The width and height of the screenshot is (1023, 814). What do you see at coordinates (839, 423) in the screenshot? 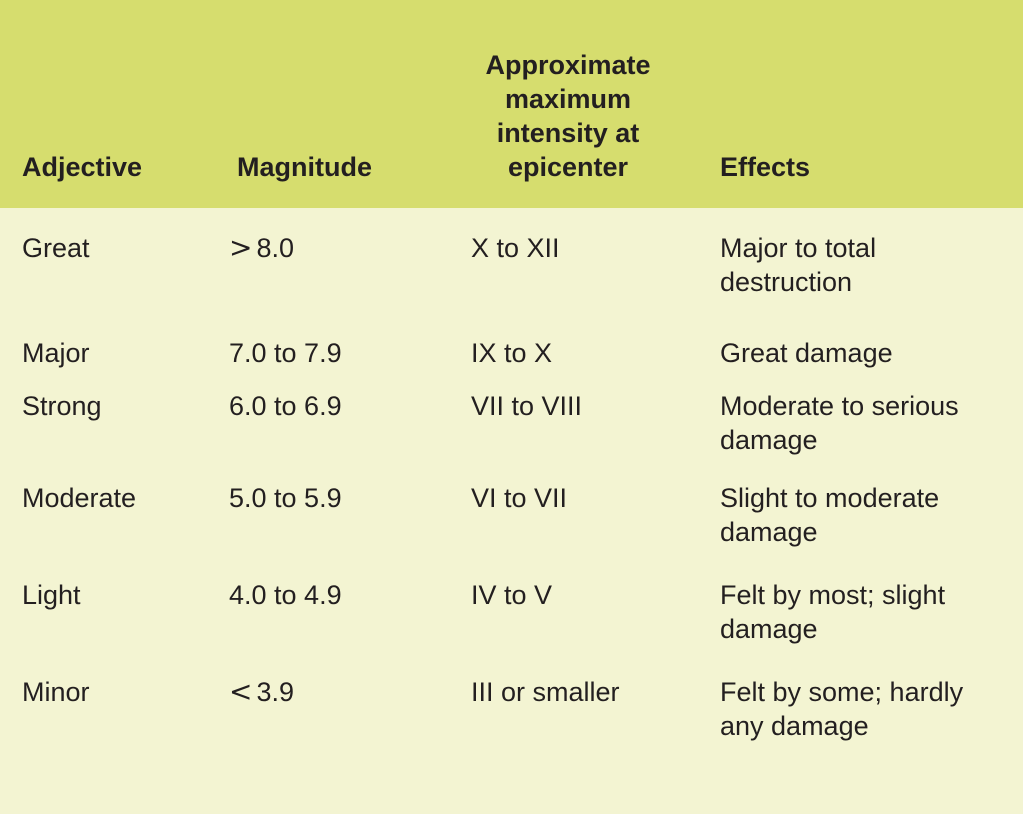
I see `effects-cell: Moderate to serious damage` at bounding box center [839, 423].